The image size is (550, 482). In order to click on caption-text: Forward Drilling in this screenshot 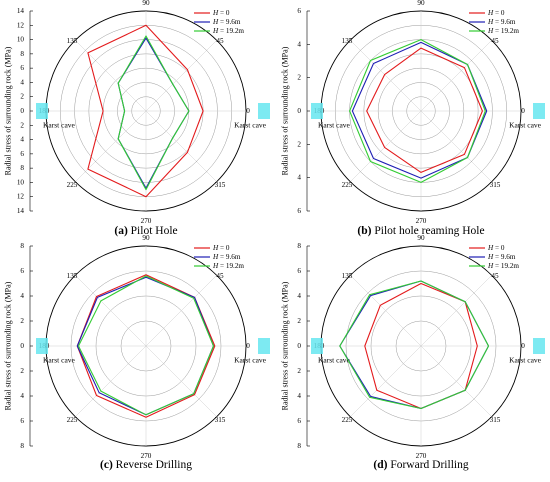, I will do `click(427, 465)`.